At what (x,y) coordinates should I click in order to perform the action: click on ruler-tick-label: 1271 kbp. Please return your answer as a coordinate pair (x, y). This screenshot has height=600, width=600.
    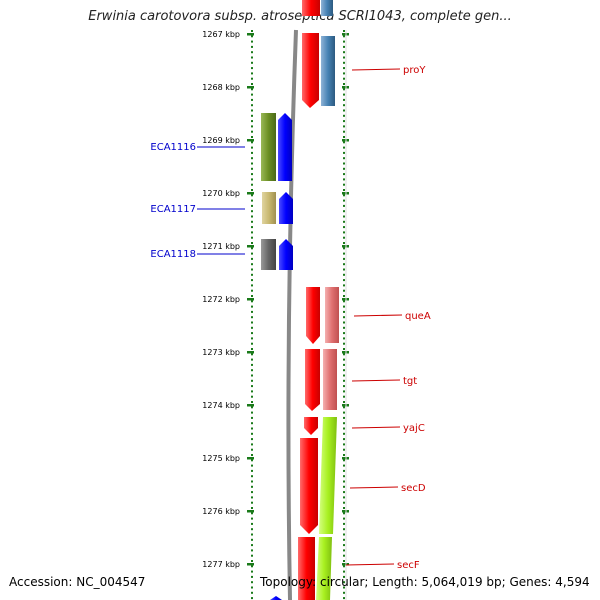
    Looking at the image, I should click on (221, 246).